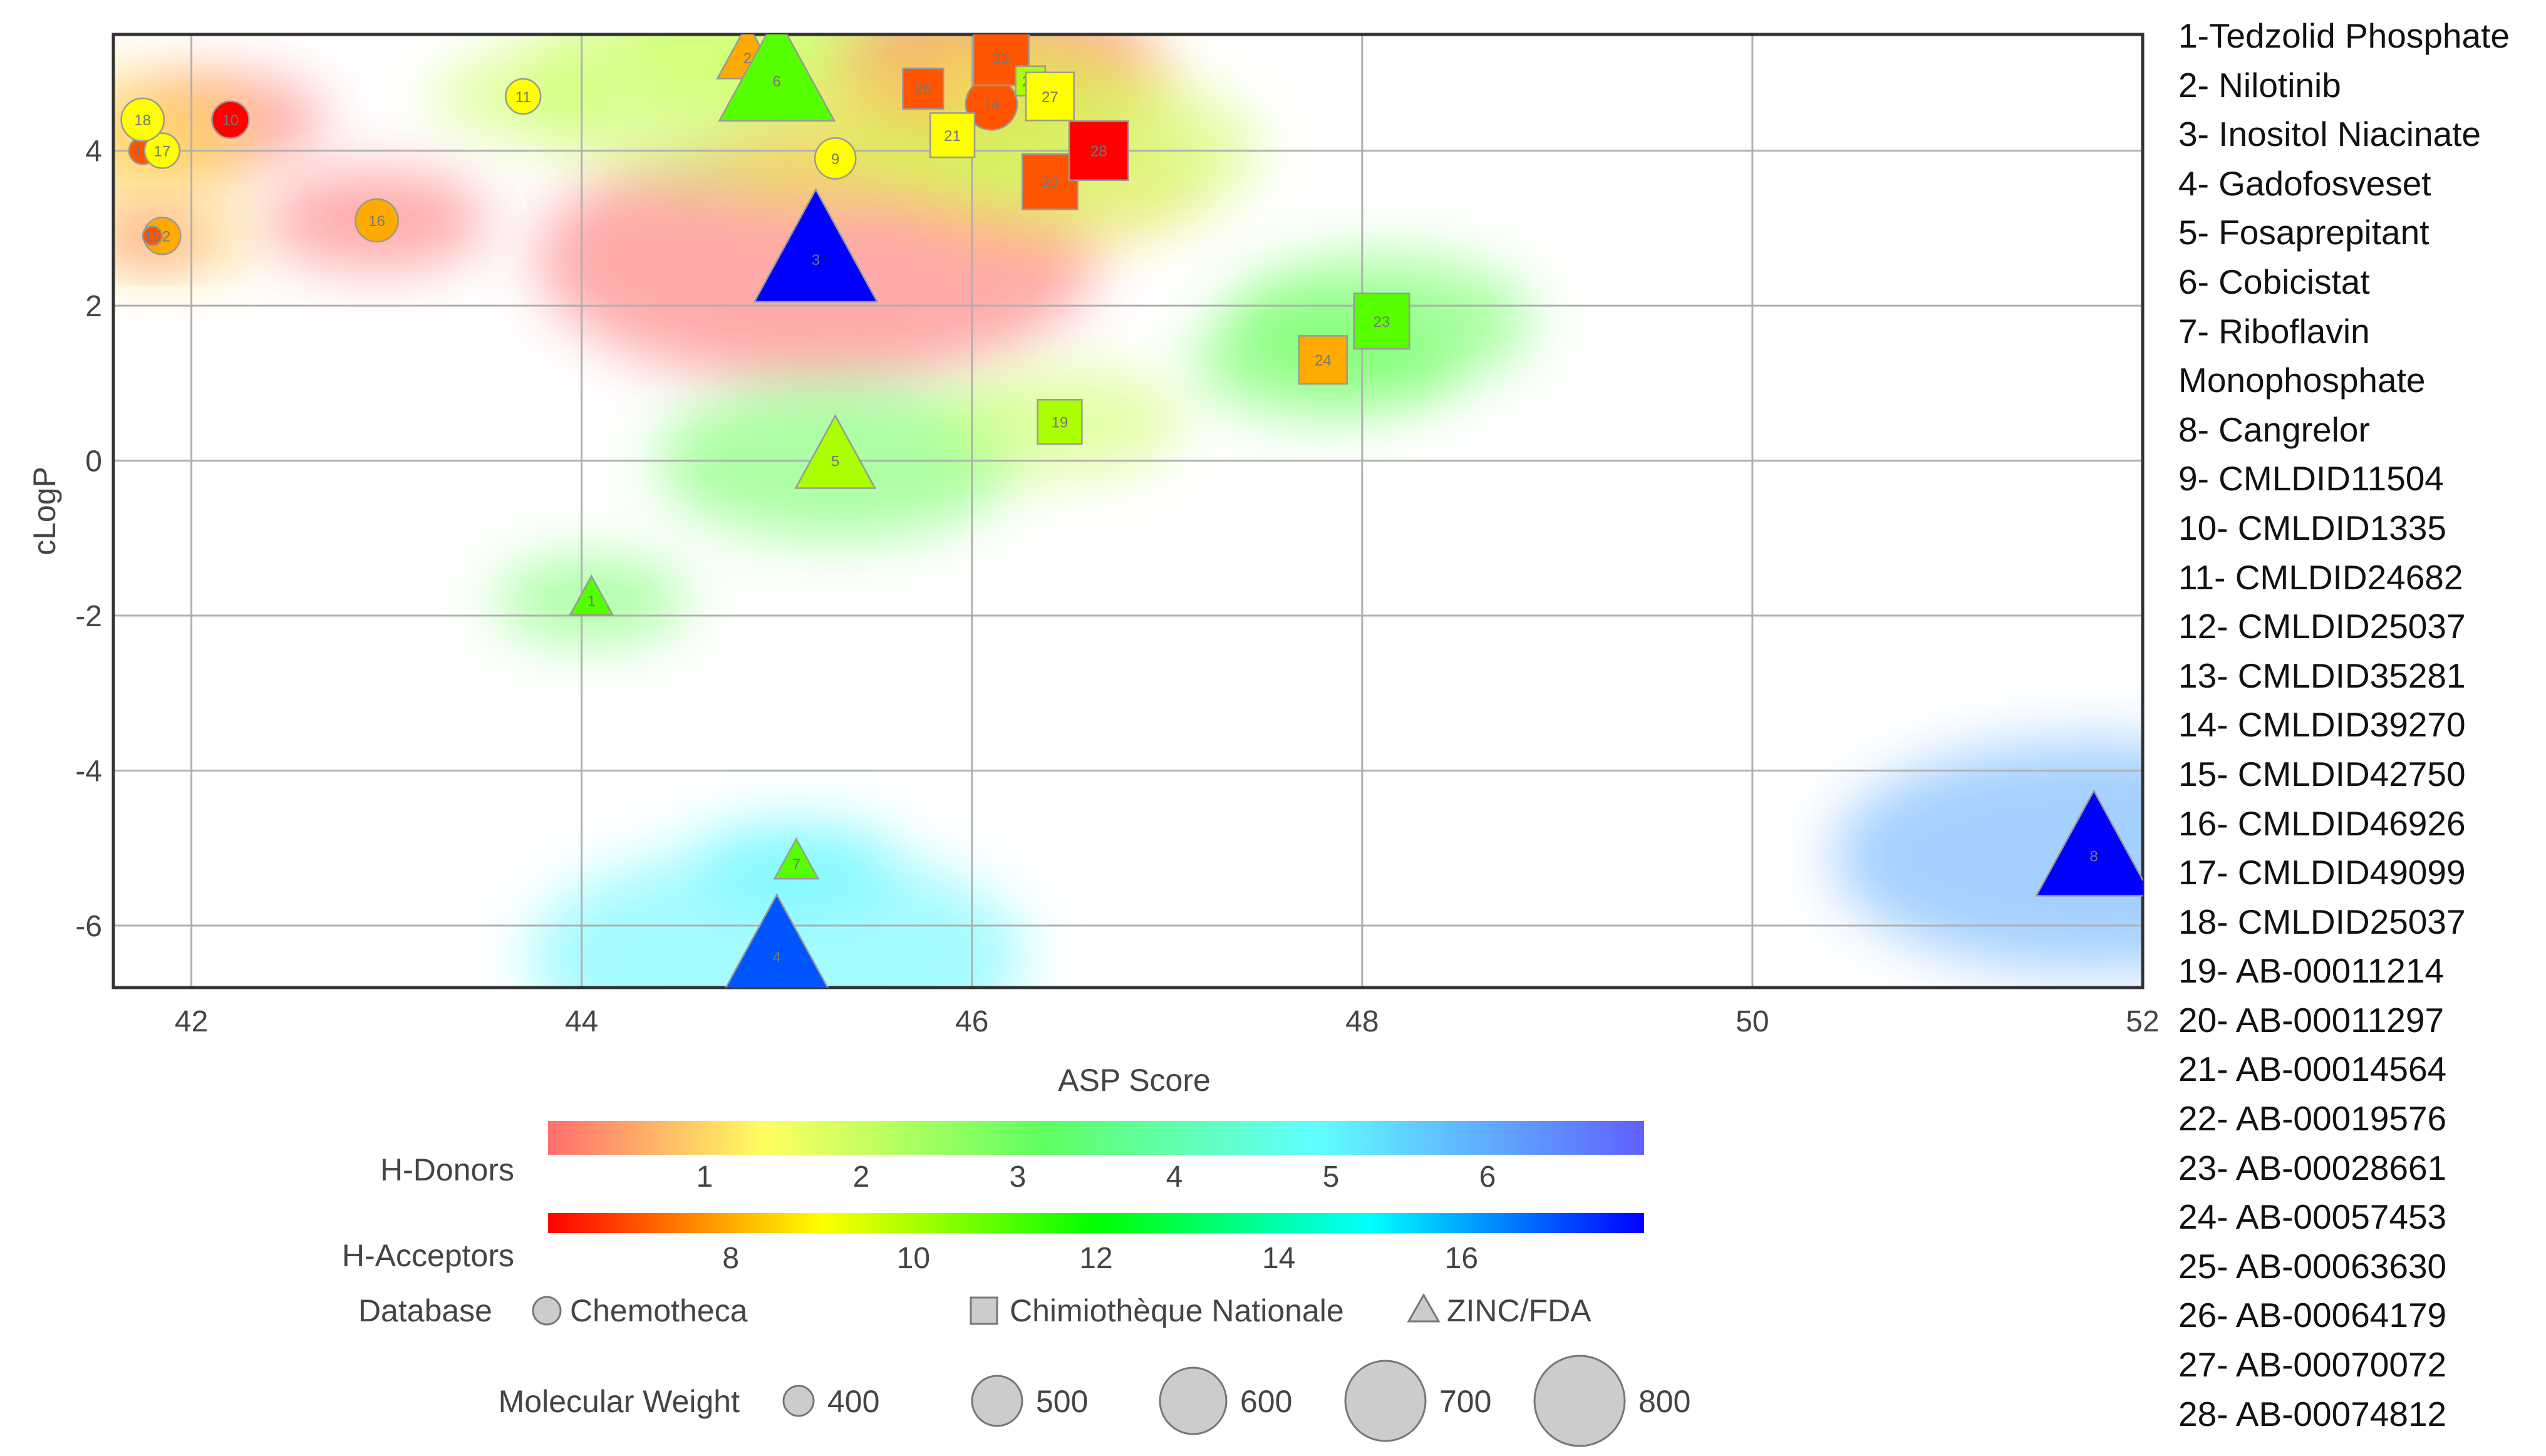 This screenshot has height=1456, width=2546. What do you see at coordinates (230, 120) in the screenshot?
I see `marker-label-10: 10` at bounding box center [230, 120].